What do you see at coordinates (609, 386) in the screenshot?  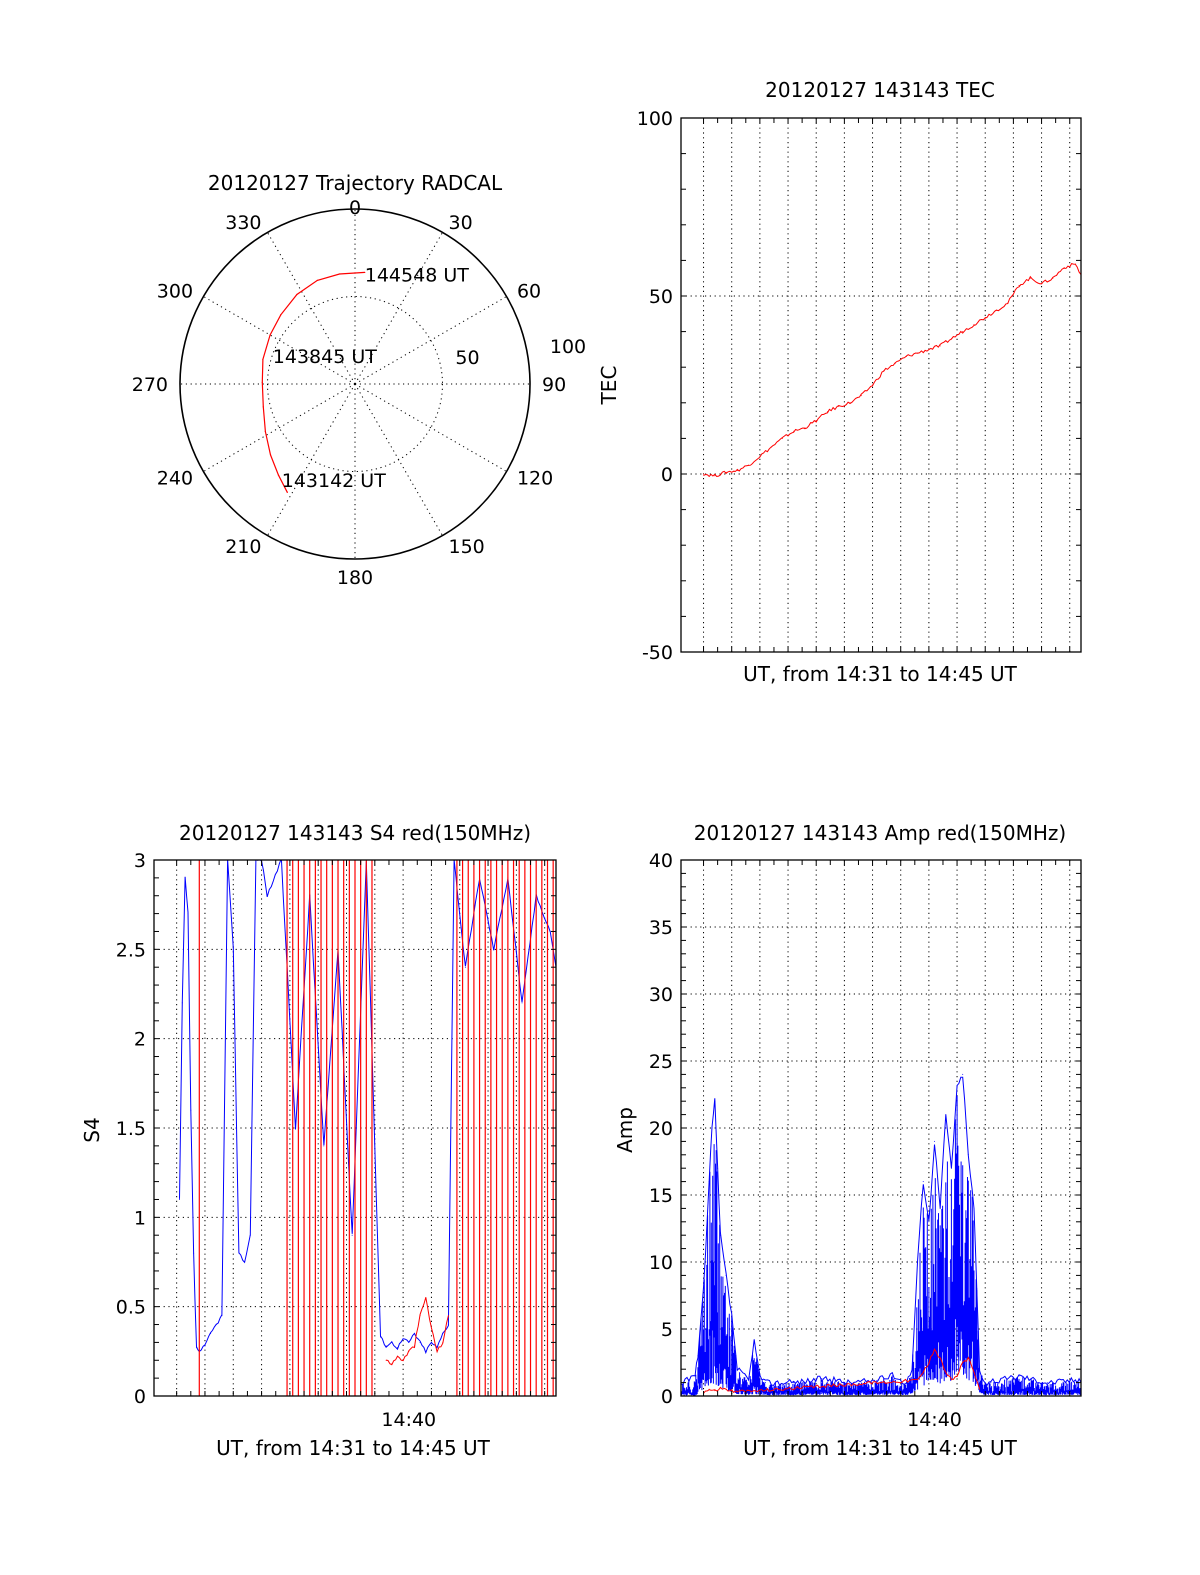 I see `tec-ylabel: TEC` at bounding box center [609, 386].